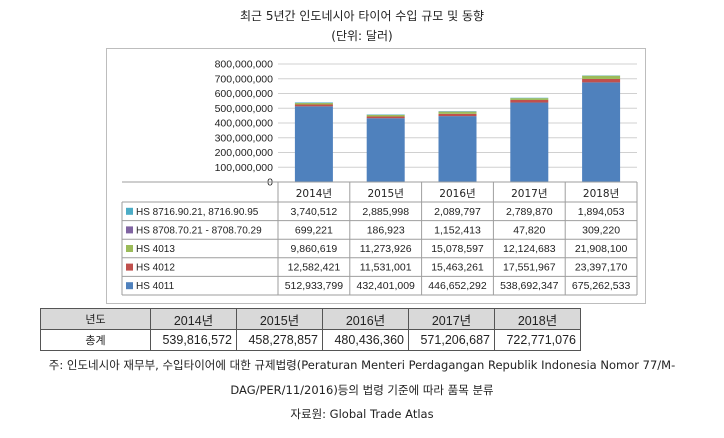 The width and height of the screenshot is (724, 438). I want to click on data-label: 309,220, so click(601, 230).